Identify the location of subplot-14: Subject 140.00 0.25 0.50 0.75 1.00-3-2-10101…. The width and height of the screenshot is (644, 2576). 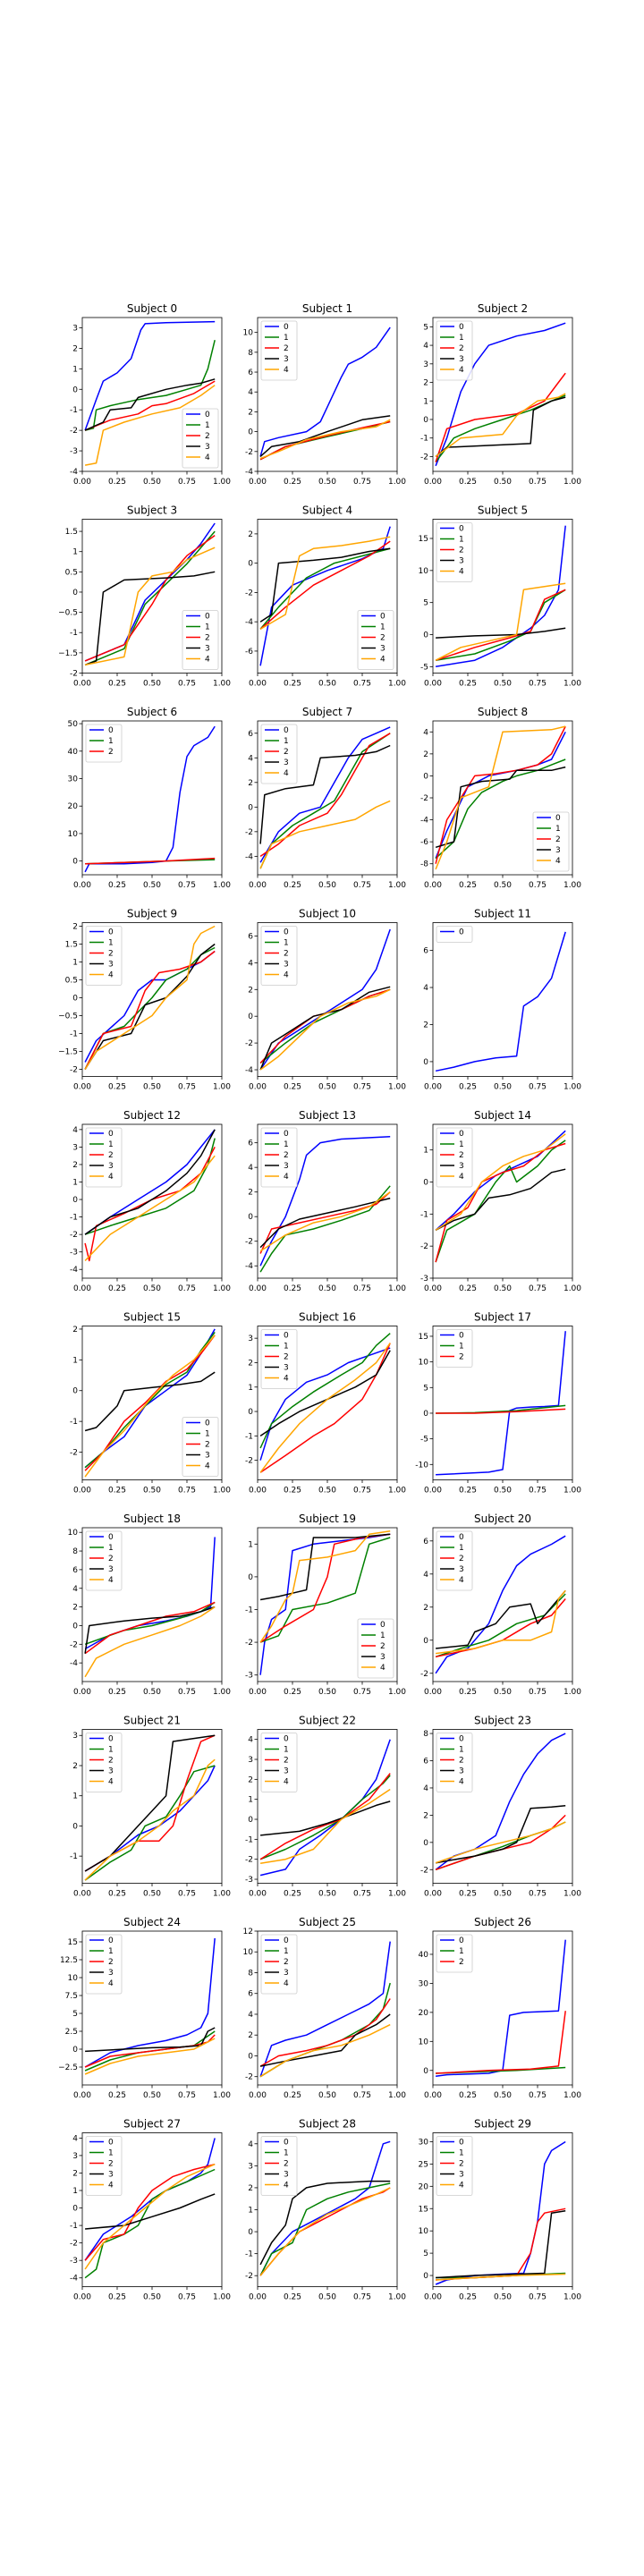
(500, 1201).